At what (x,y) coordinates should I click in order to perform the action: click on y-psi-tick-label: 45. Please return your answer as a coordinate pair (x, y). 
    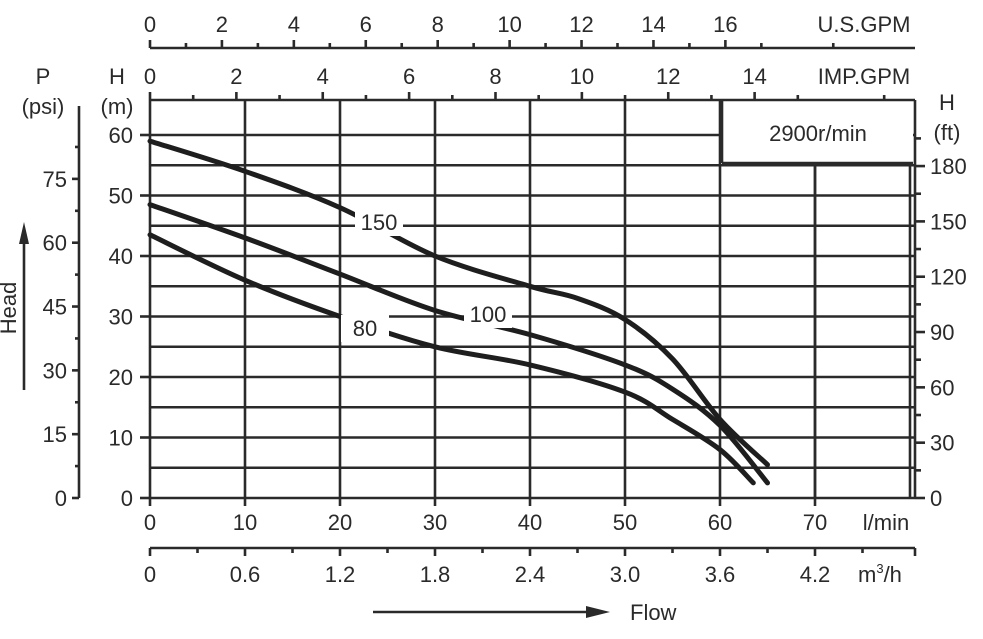
    Looking at the image, I should click on (55, 307).